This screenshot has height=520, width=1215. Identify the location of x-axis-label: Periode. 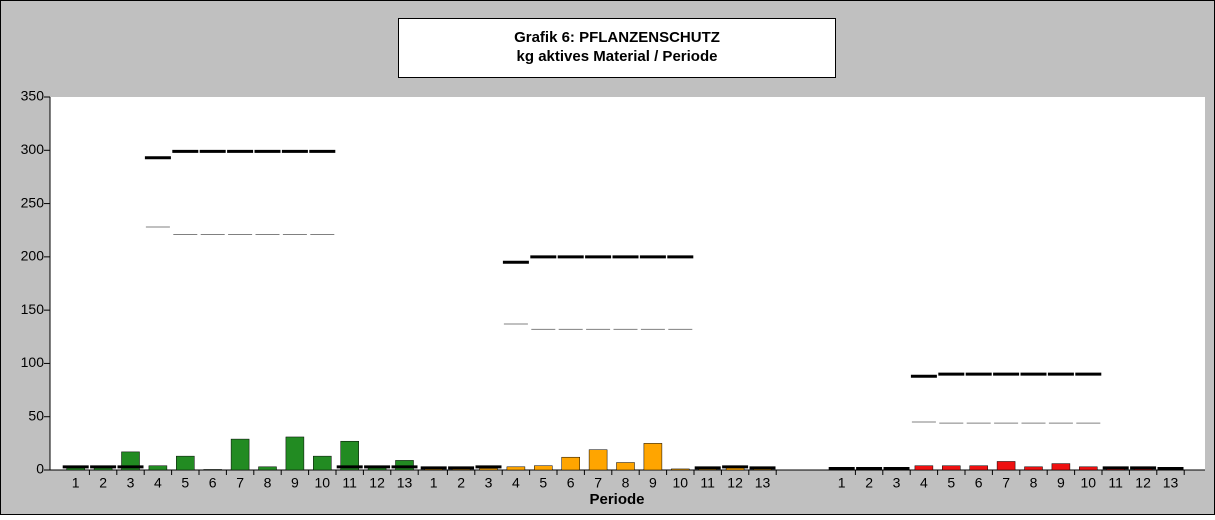
(616, 499).